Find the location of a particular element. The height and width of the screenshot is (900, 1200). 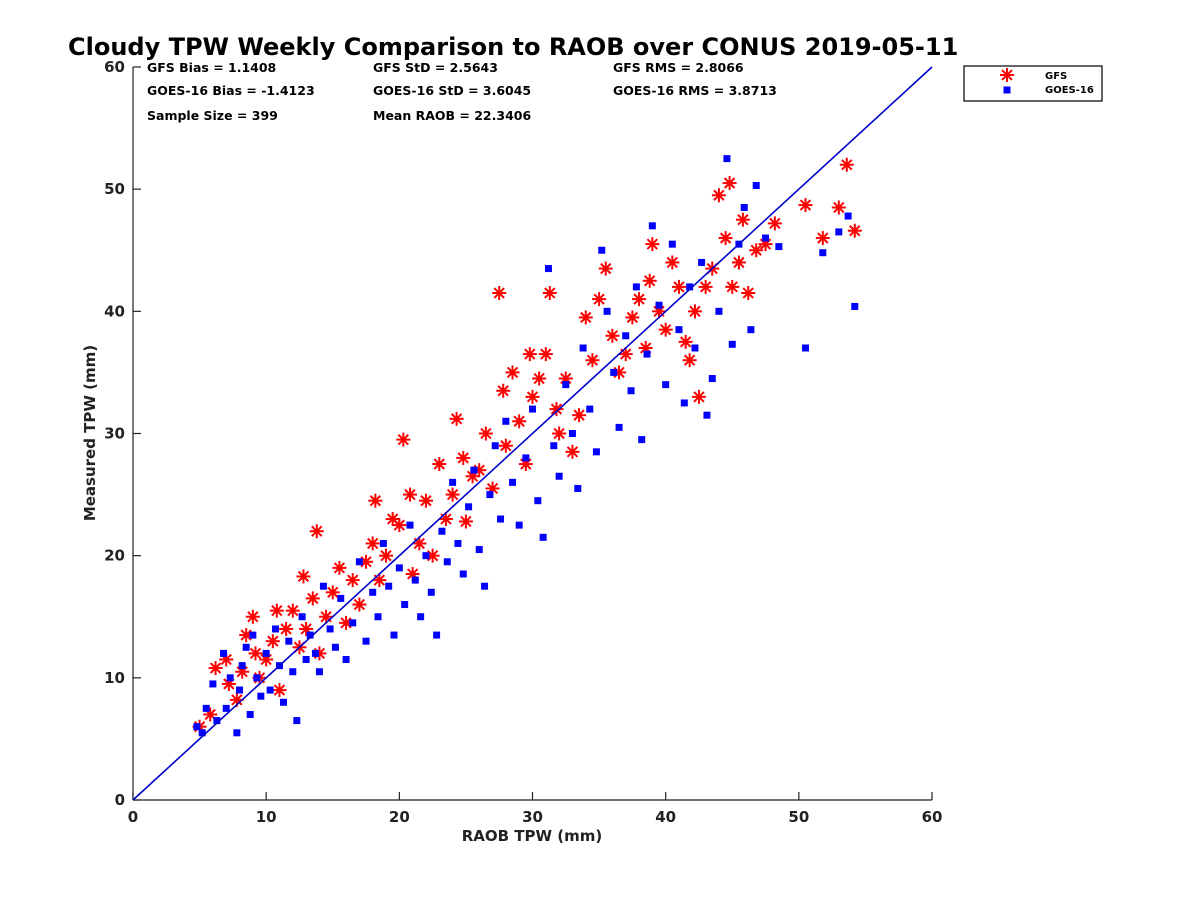

stat-goes-bias: GOES-16 Bias = -1.4123 is located at coordinates (231, 90).